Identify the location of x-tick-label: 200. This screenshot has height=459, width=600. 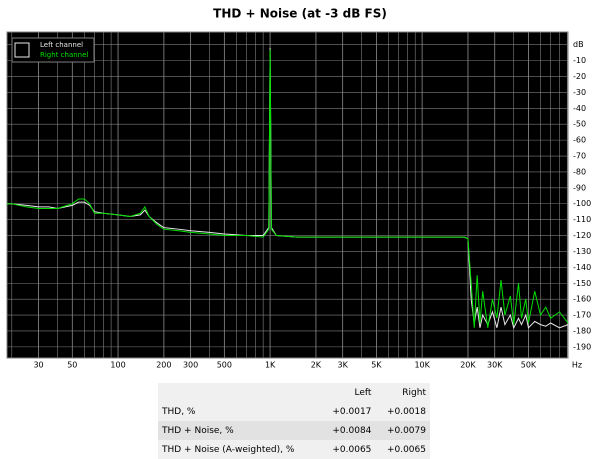
(163, 365).